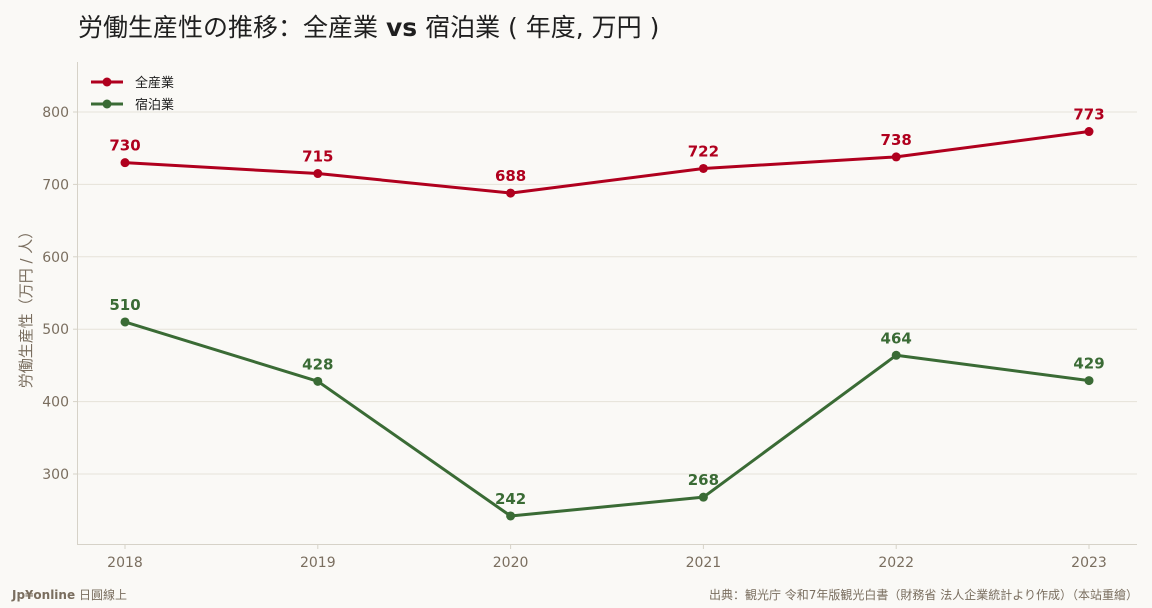 The height and width of the screenshot is (608, 1152). What do you see at coordinates (896, 563) in the screenshot?
I see `x-tick-label: 2022` at bounding box center [896, 563].